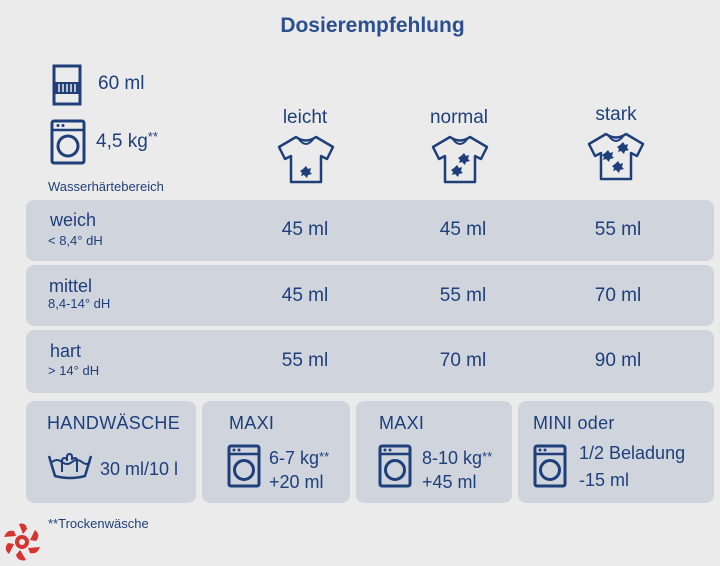 Image resolution: width=720 pixels, height=566 pixels. What do you see at coordinates (122, 141) in the screenshot?
I see `load-value-text: 4,5 kg` at bounding box center [122, 141].